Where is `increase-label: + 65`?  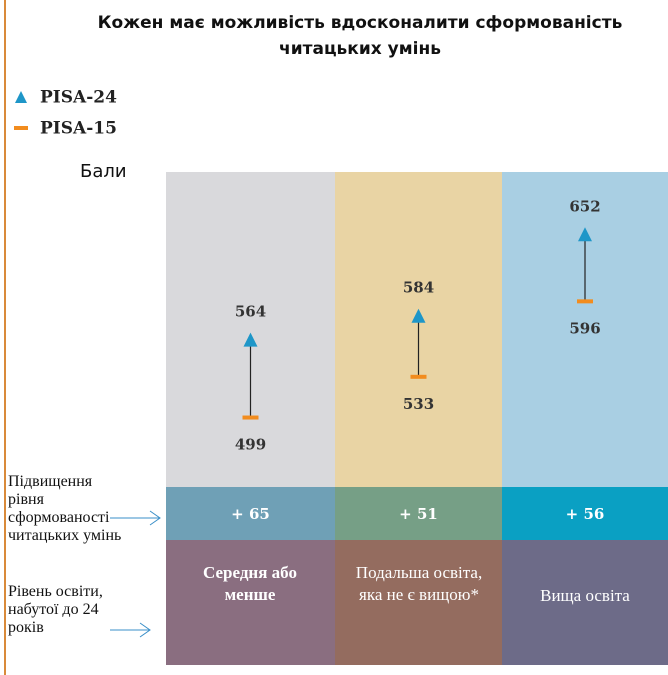 increase-label: + 65 is located at coordinates (250, 514).